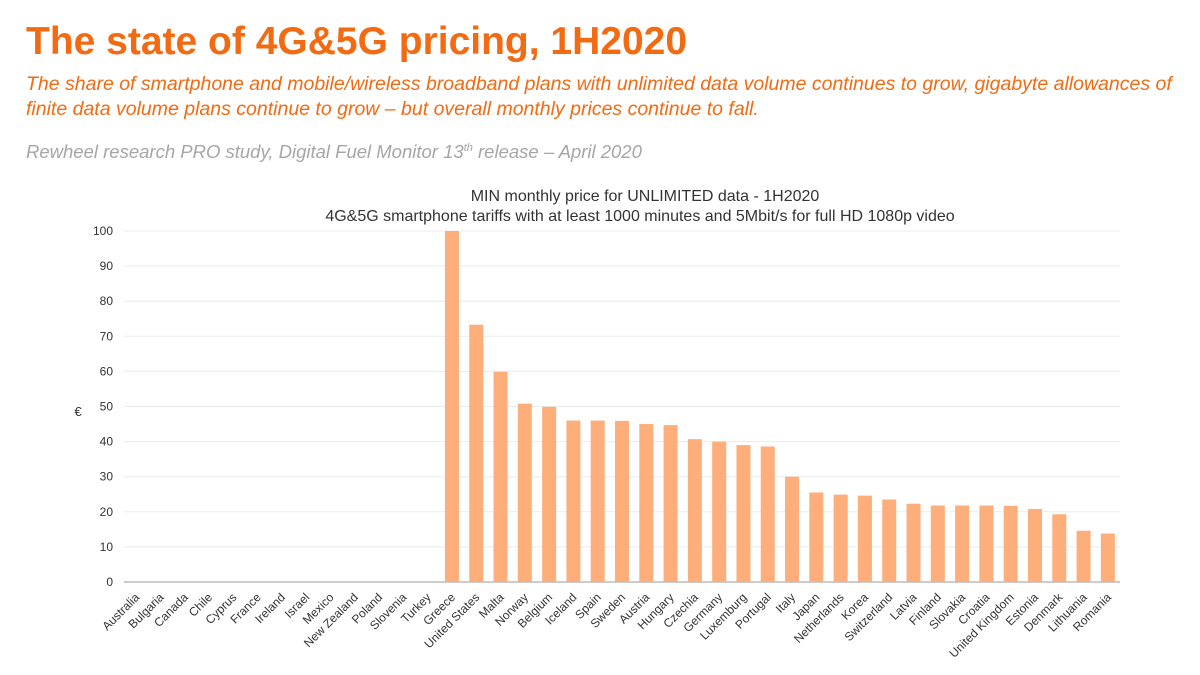 This screenshot has width=1200, height=675. What do you see at coordinates (719, 511) in the screenshot?
I see `bar-germany` at bounding box center [719, 511].